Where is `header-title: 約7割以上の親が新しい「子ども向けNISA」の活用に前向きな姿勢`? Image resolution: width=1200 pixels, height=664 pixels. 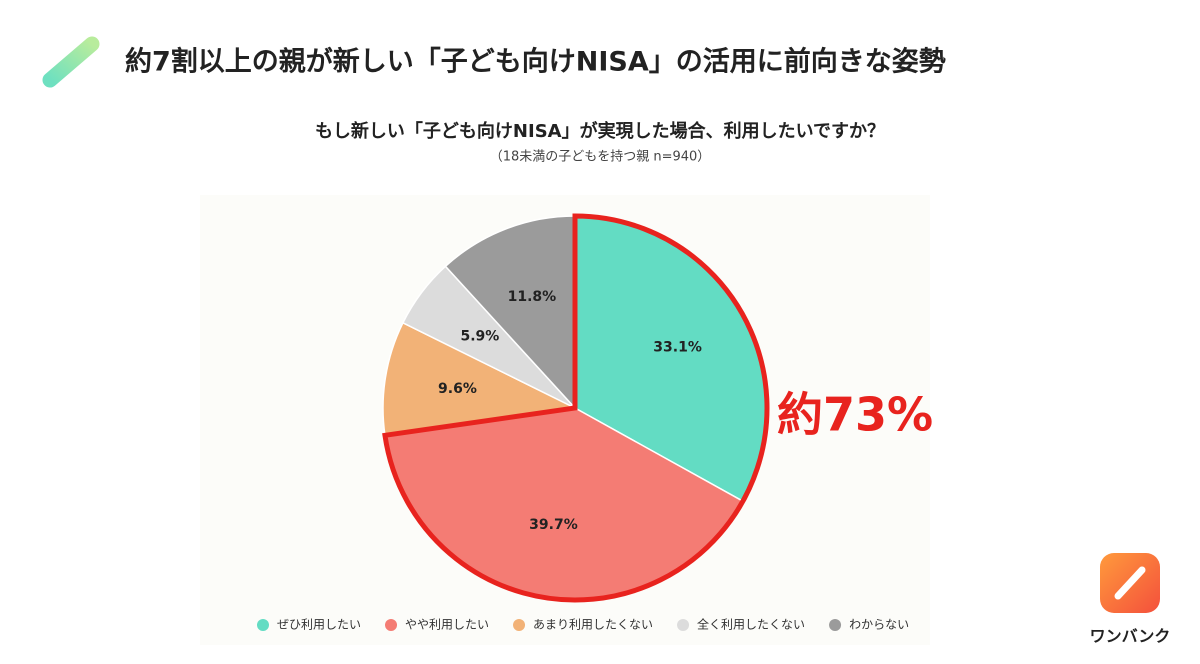 header-title: 約7割以上の親が新しい「子ども向けNISA」の活用に前向きな姿勢 is located at coordinates (535, 62).